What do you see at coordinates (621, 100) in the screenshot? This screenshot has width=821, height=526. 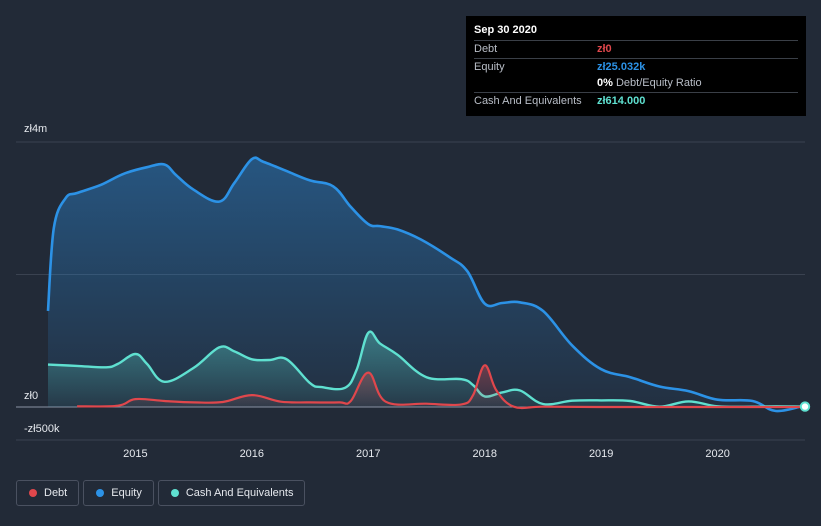 I see `tooltip-value-cash: zł614.000` at bounding box center [621, 100].